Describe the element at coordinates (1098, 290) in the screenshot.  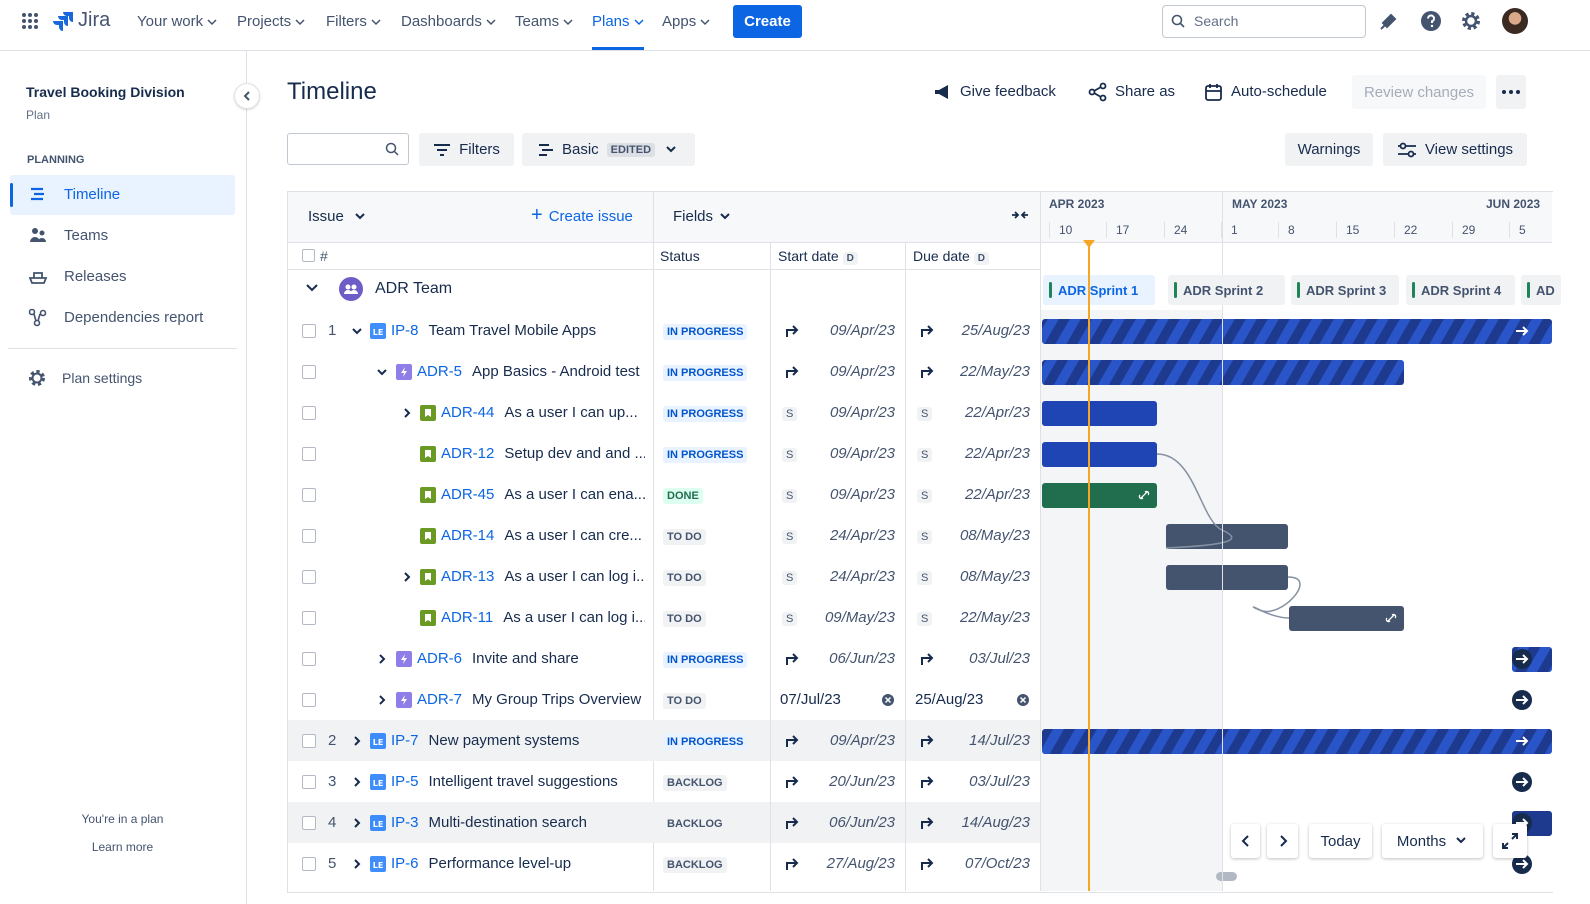
I see `sprint-name: ADR Sprint 1` at that location.